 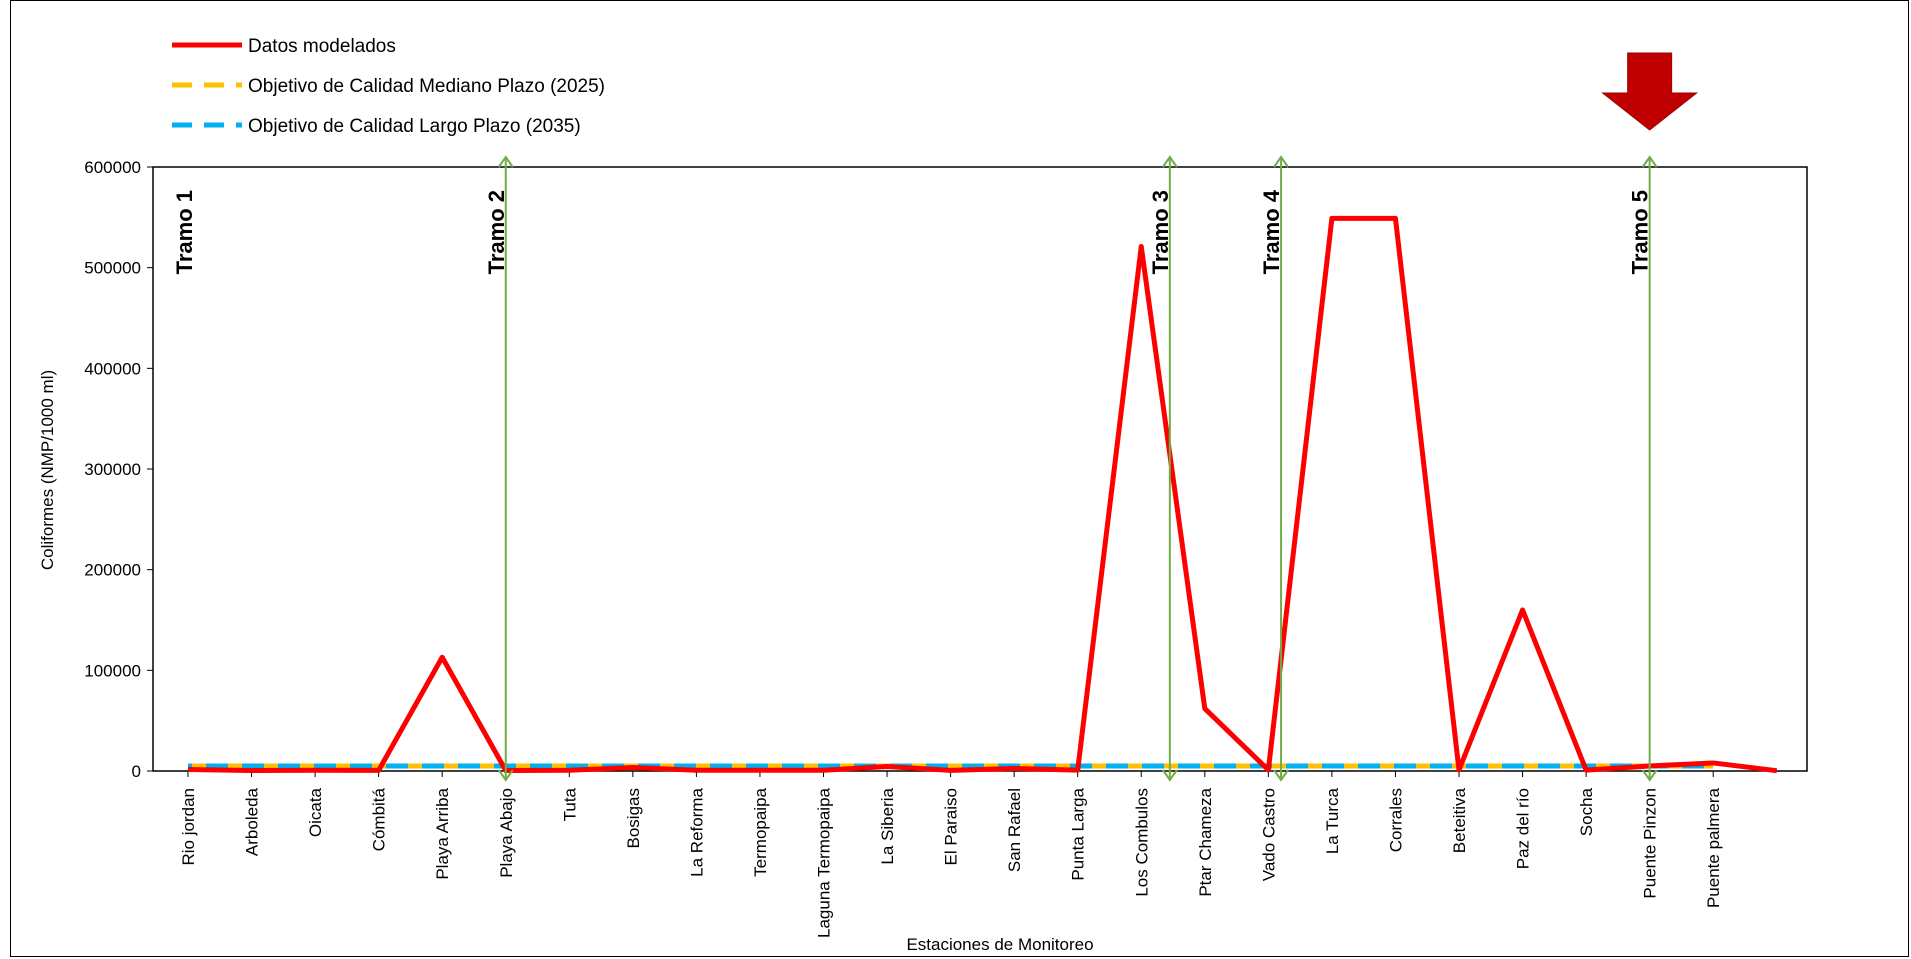 What do you see at coordinates (1141, 842) in the screenshot?
I see `x-tick-label: Los Combulos` at bounding box center [1141, 842].